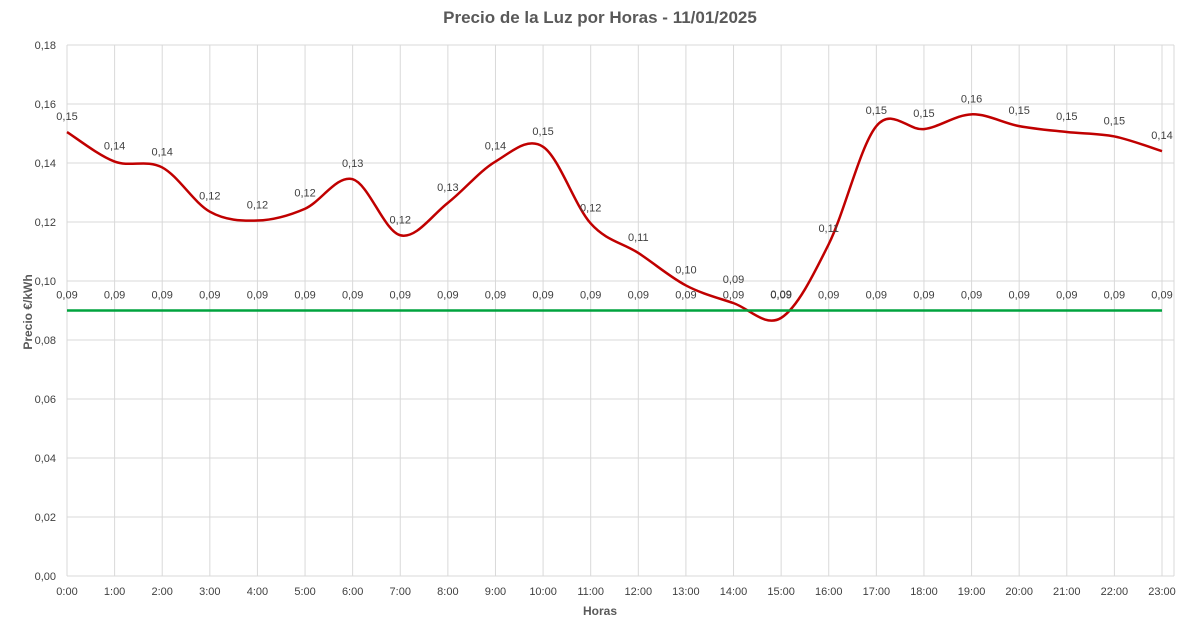 This screenshot has width=1200, height=630. Describe the element at coordinates (28, 312) in the screenshot. I see `y-axis-title: Precio €/kWh` at that location.